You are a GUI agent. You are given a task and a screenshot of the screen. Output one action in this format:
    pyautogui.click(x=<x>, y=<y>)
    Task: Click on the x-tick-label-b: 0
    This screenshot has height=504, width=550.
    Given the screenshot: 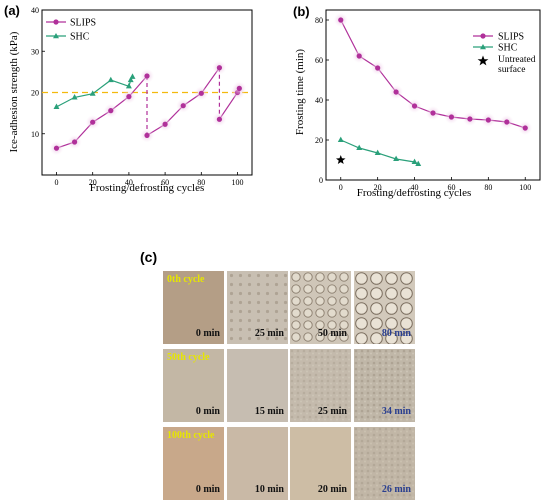 What is the action you would take?
    pyautogui.click(x=341, y=187)
    